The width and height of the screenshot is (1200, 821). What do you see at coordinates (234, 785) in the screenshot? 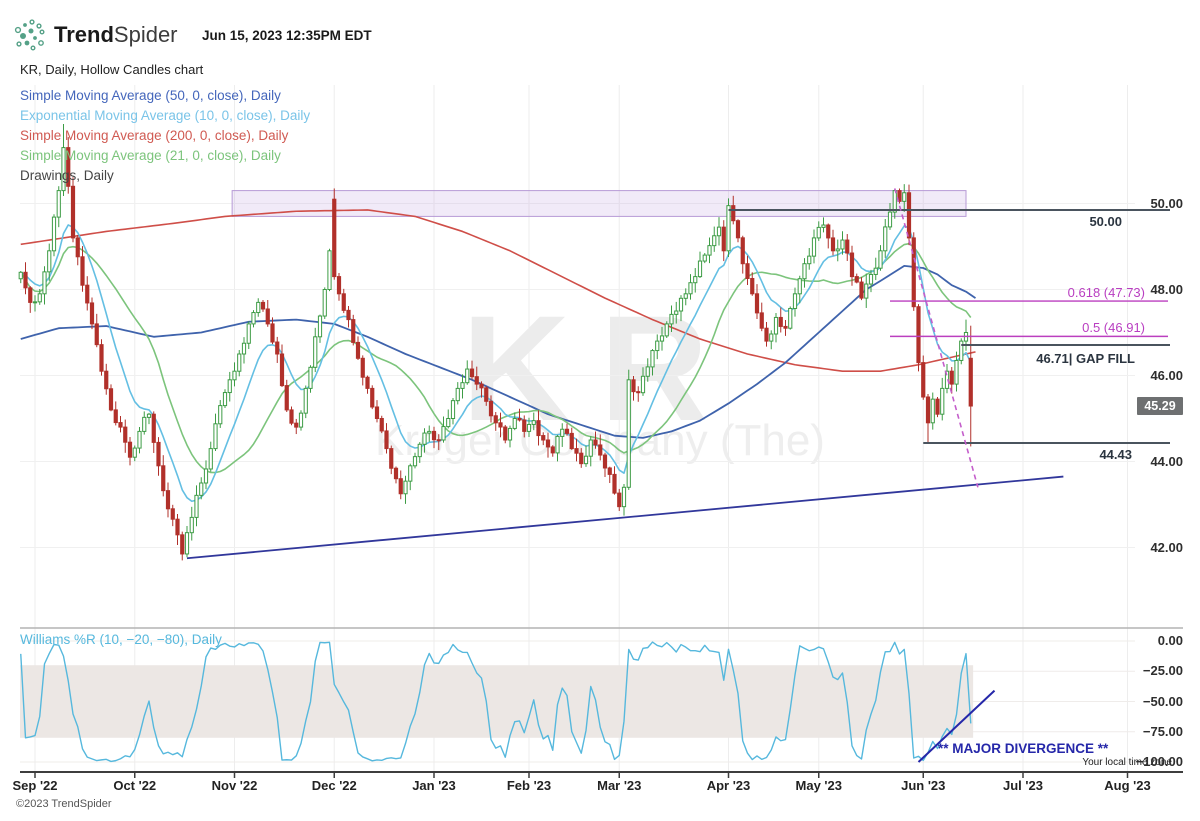
I see `month-axis-label: Nov '22` at bounding box center [234, 785].